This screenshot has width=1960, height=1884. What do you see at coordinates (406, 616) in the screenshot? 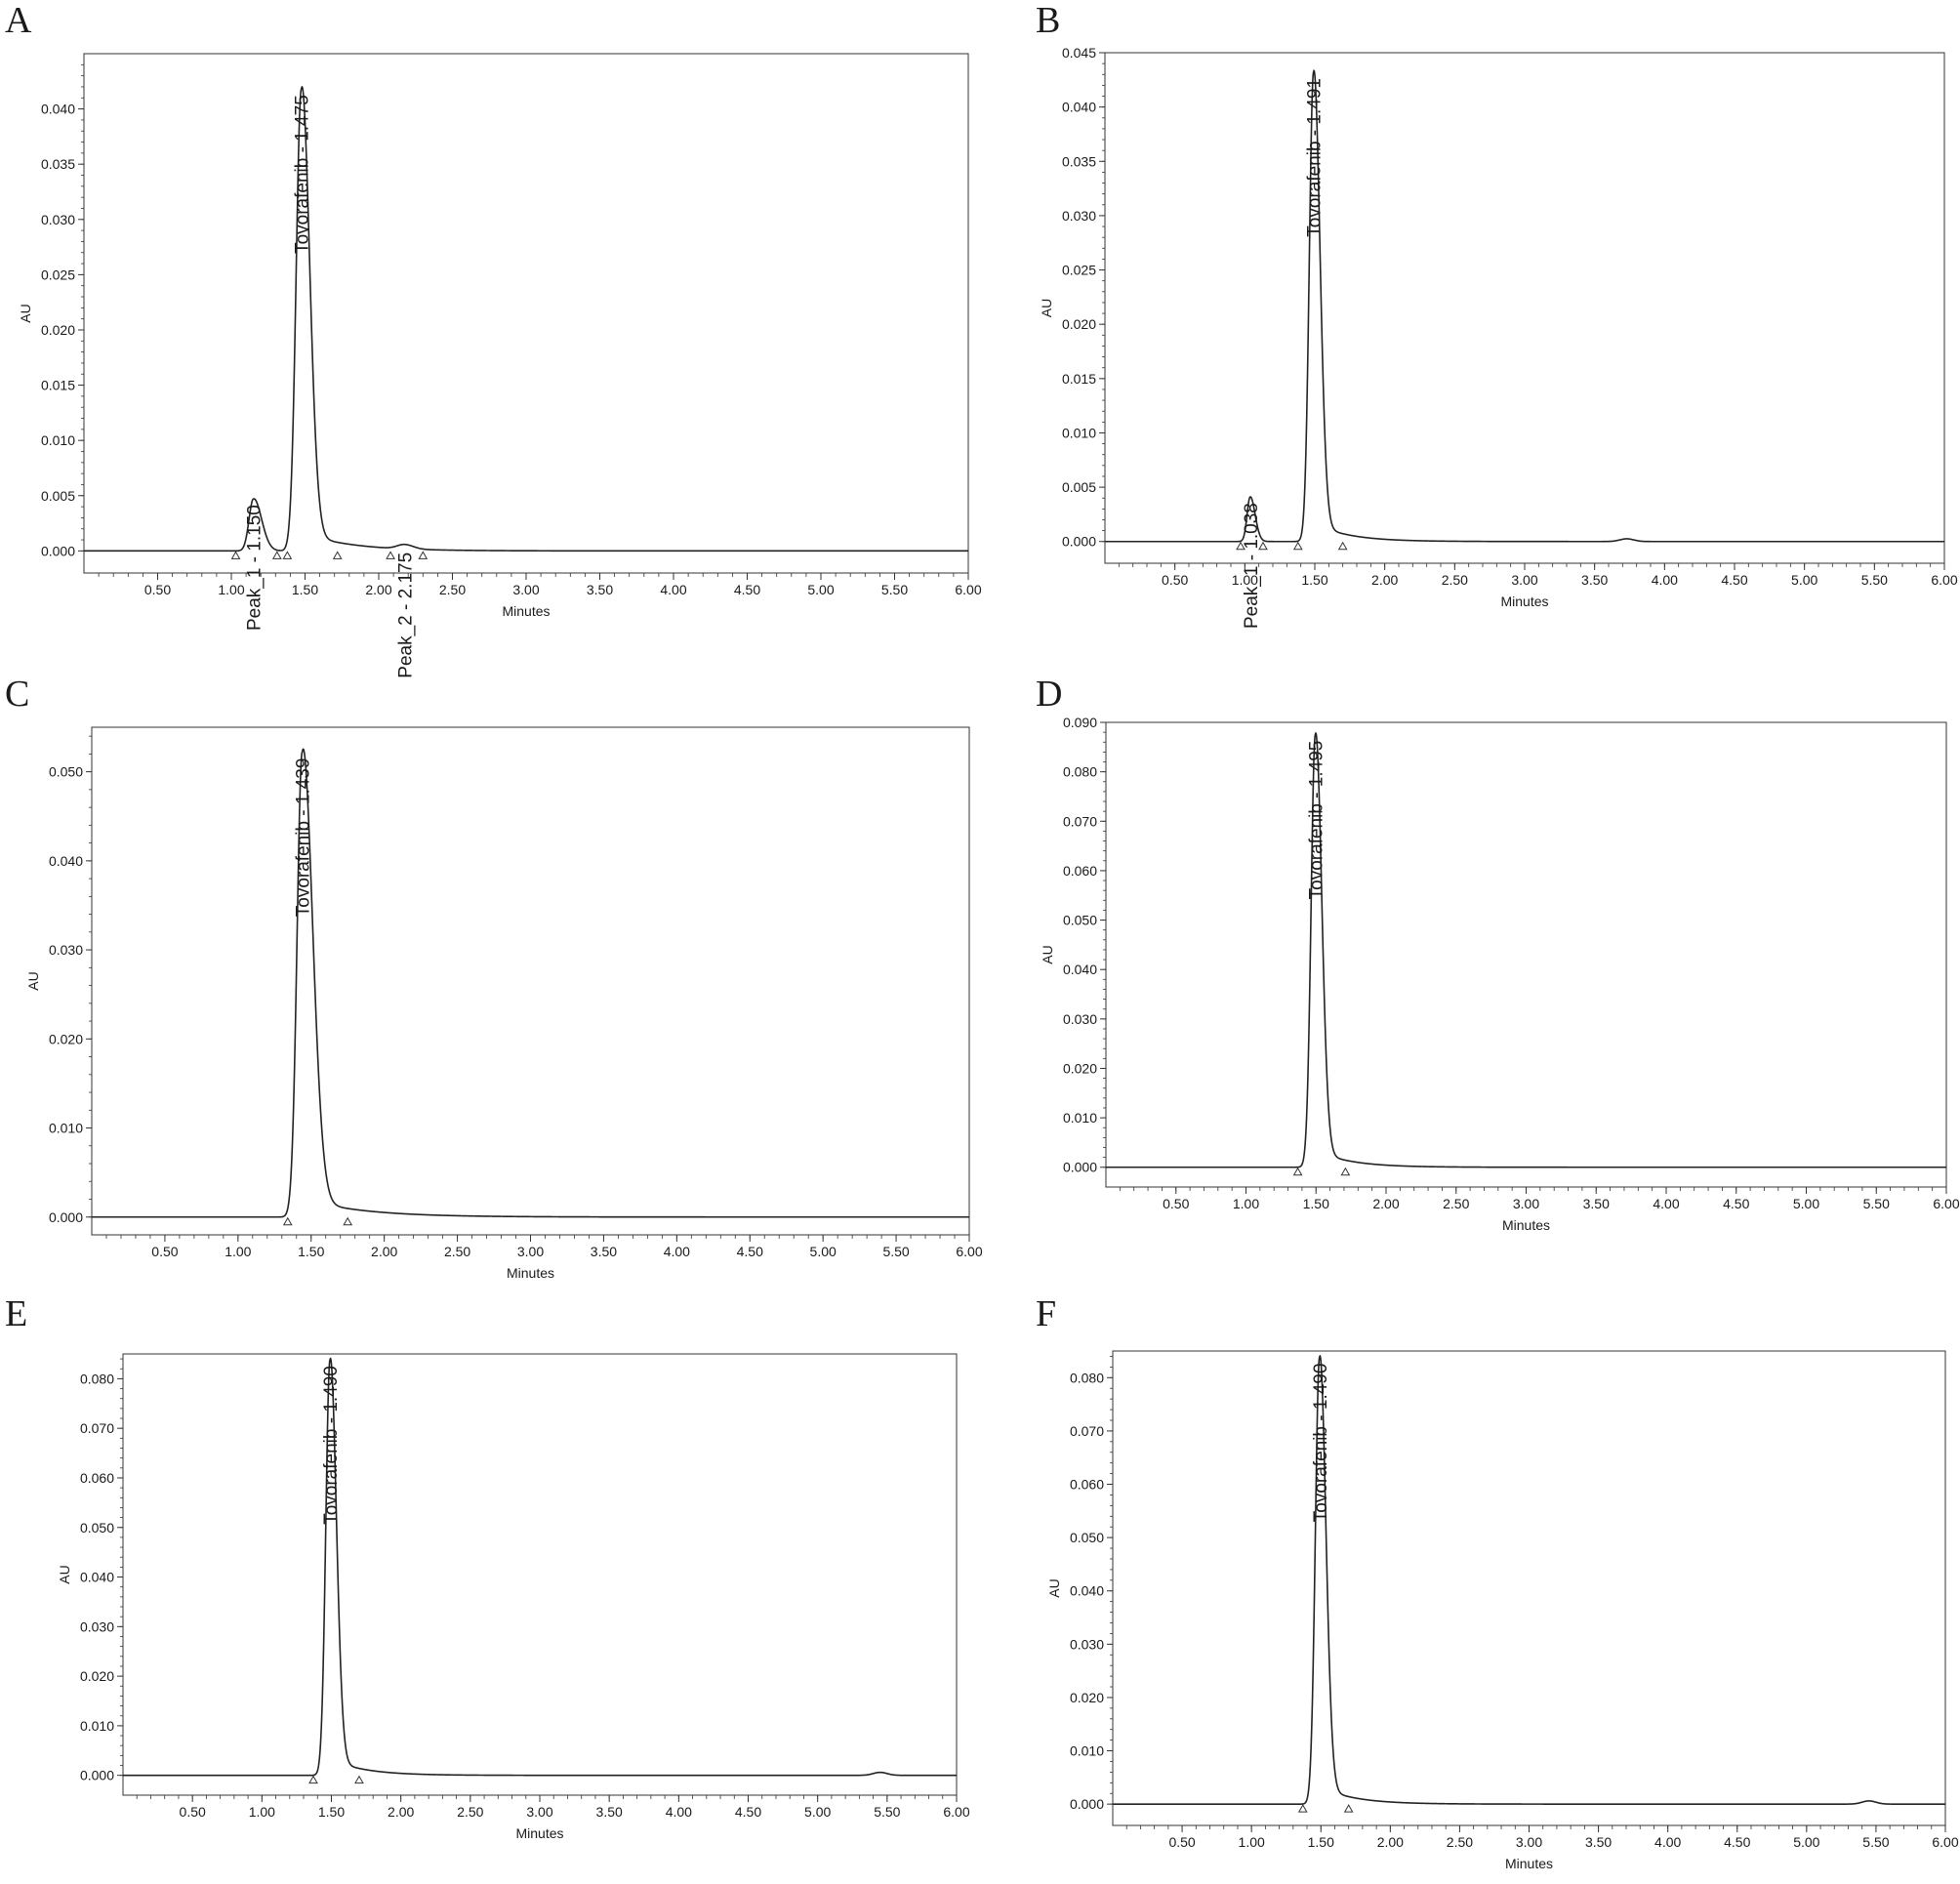
I see `peak-label: Peak_2 - 2.175` at bounding box center [406, 616].